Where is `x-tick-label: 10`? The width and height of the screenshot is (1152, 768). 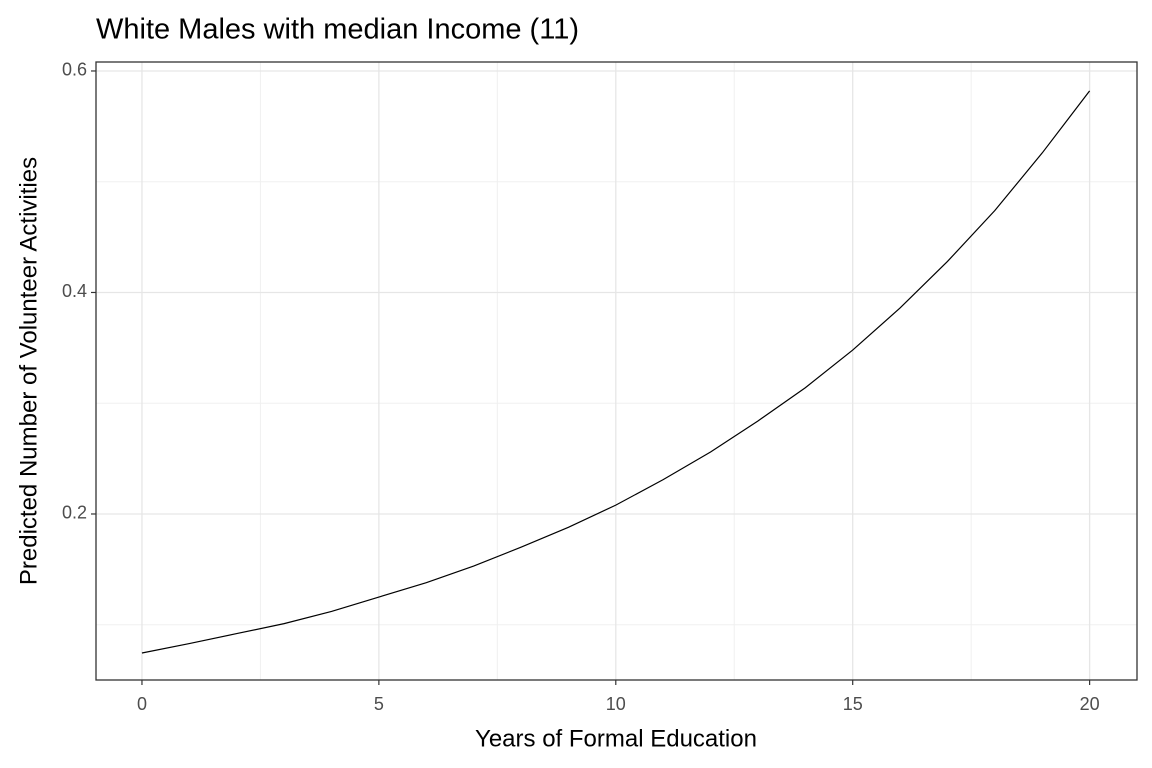 x-tick-label: 10 is located at coordinates (616, 704).